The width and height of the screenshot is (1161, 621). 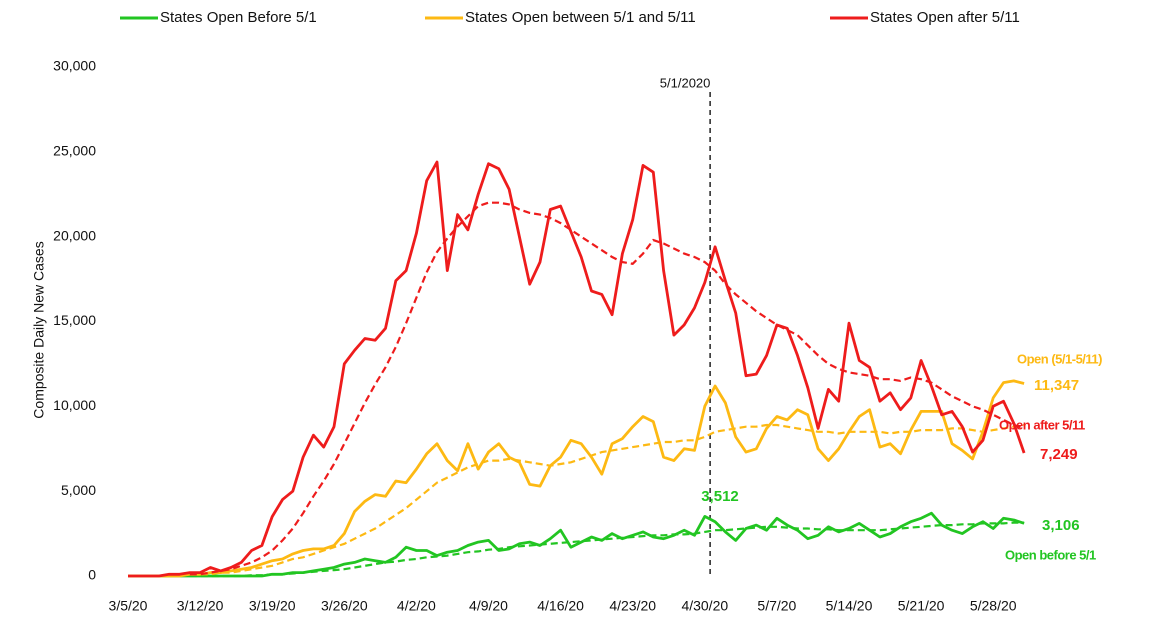 What do you see at coordinates (704, 606) in the screenshot?
I see `x-tick-label: 4/30/20` at bounding box center [704, 606].